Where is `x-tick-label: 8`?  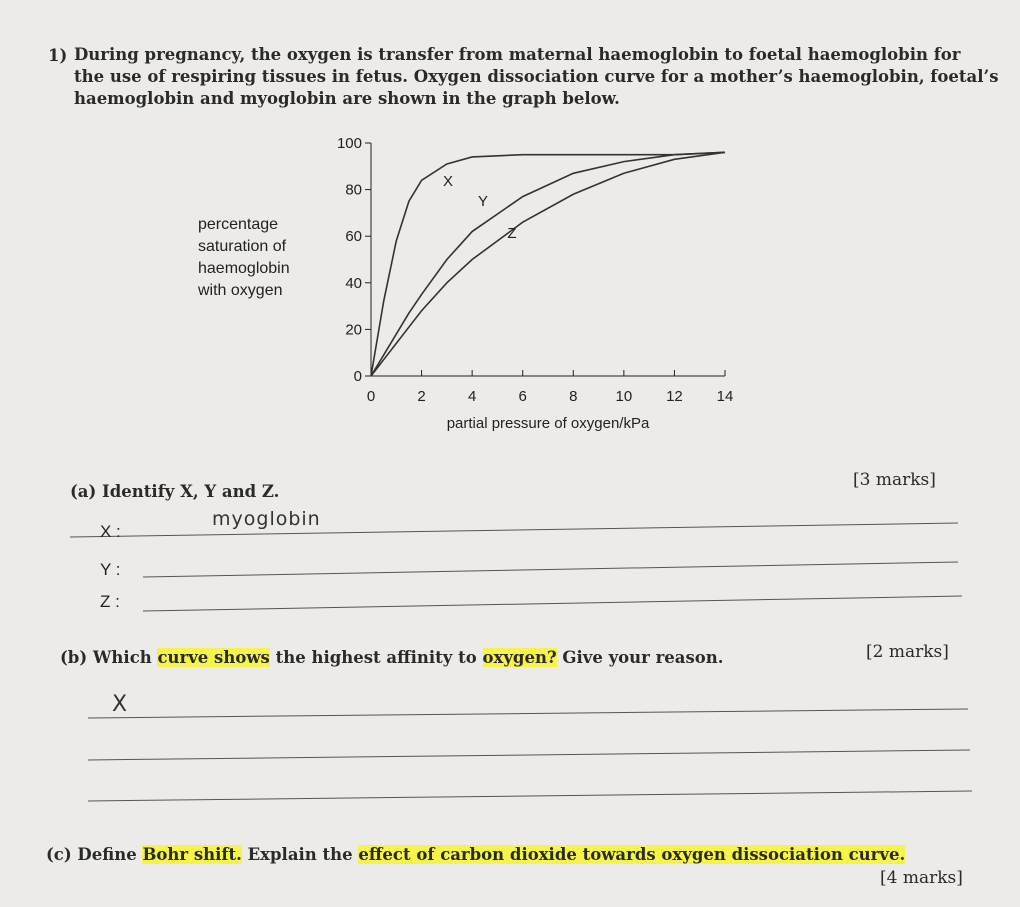 x-tick-label: 8 is located at coordinates (573, 396).